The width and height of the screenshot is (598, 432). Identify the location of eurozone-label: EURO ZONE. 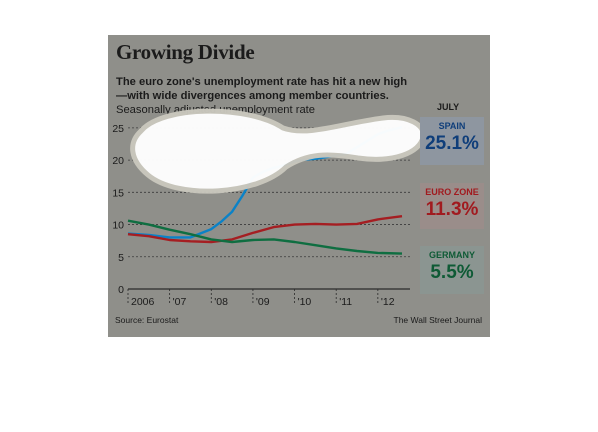
(452, 192).